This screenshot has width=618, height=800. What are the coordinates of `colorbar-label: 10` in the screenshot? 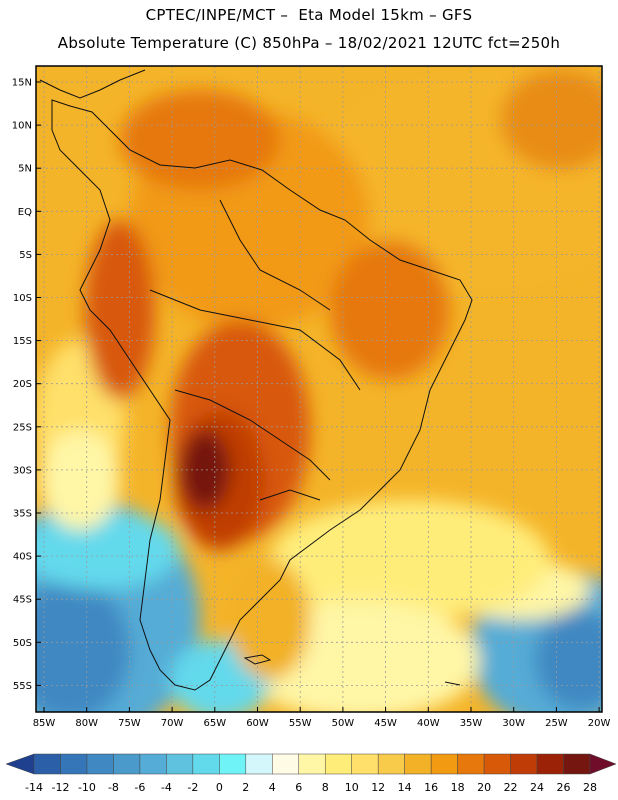 It's located at (352, 787).